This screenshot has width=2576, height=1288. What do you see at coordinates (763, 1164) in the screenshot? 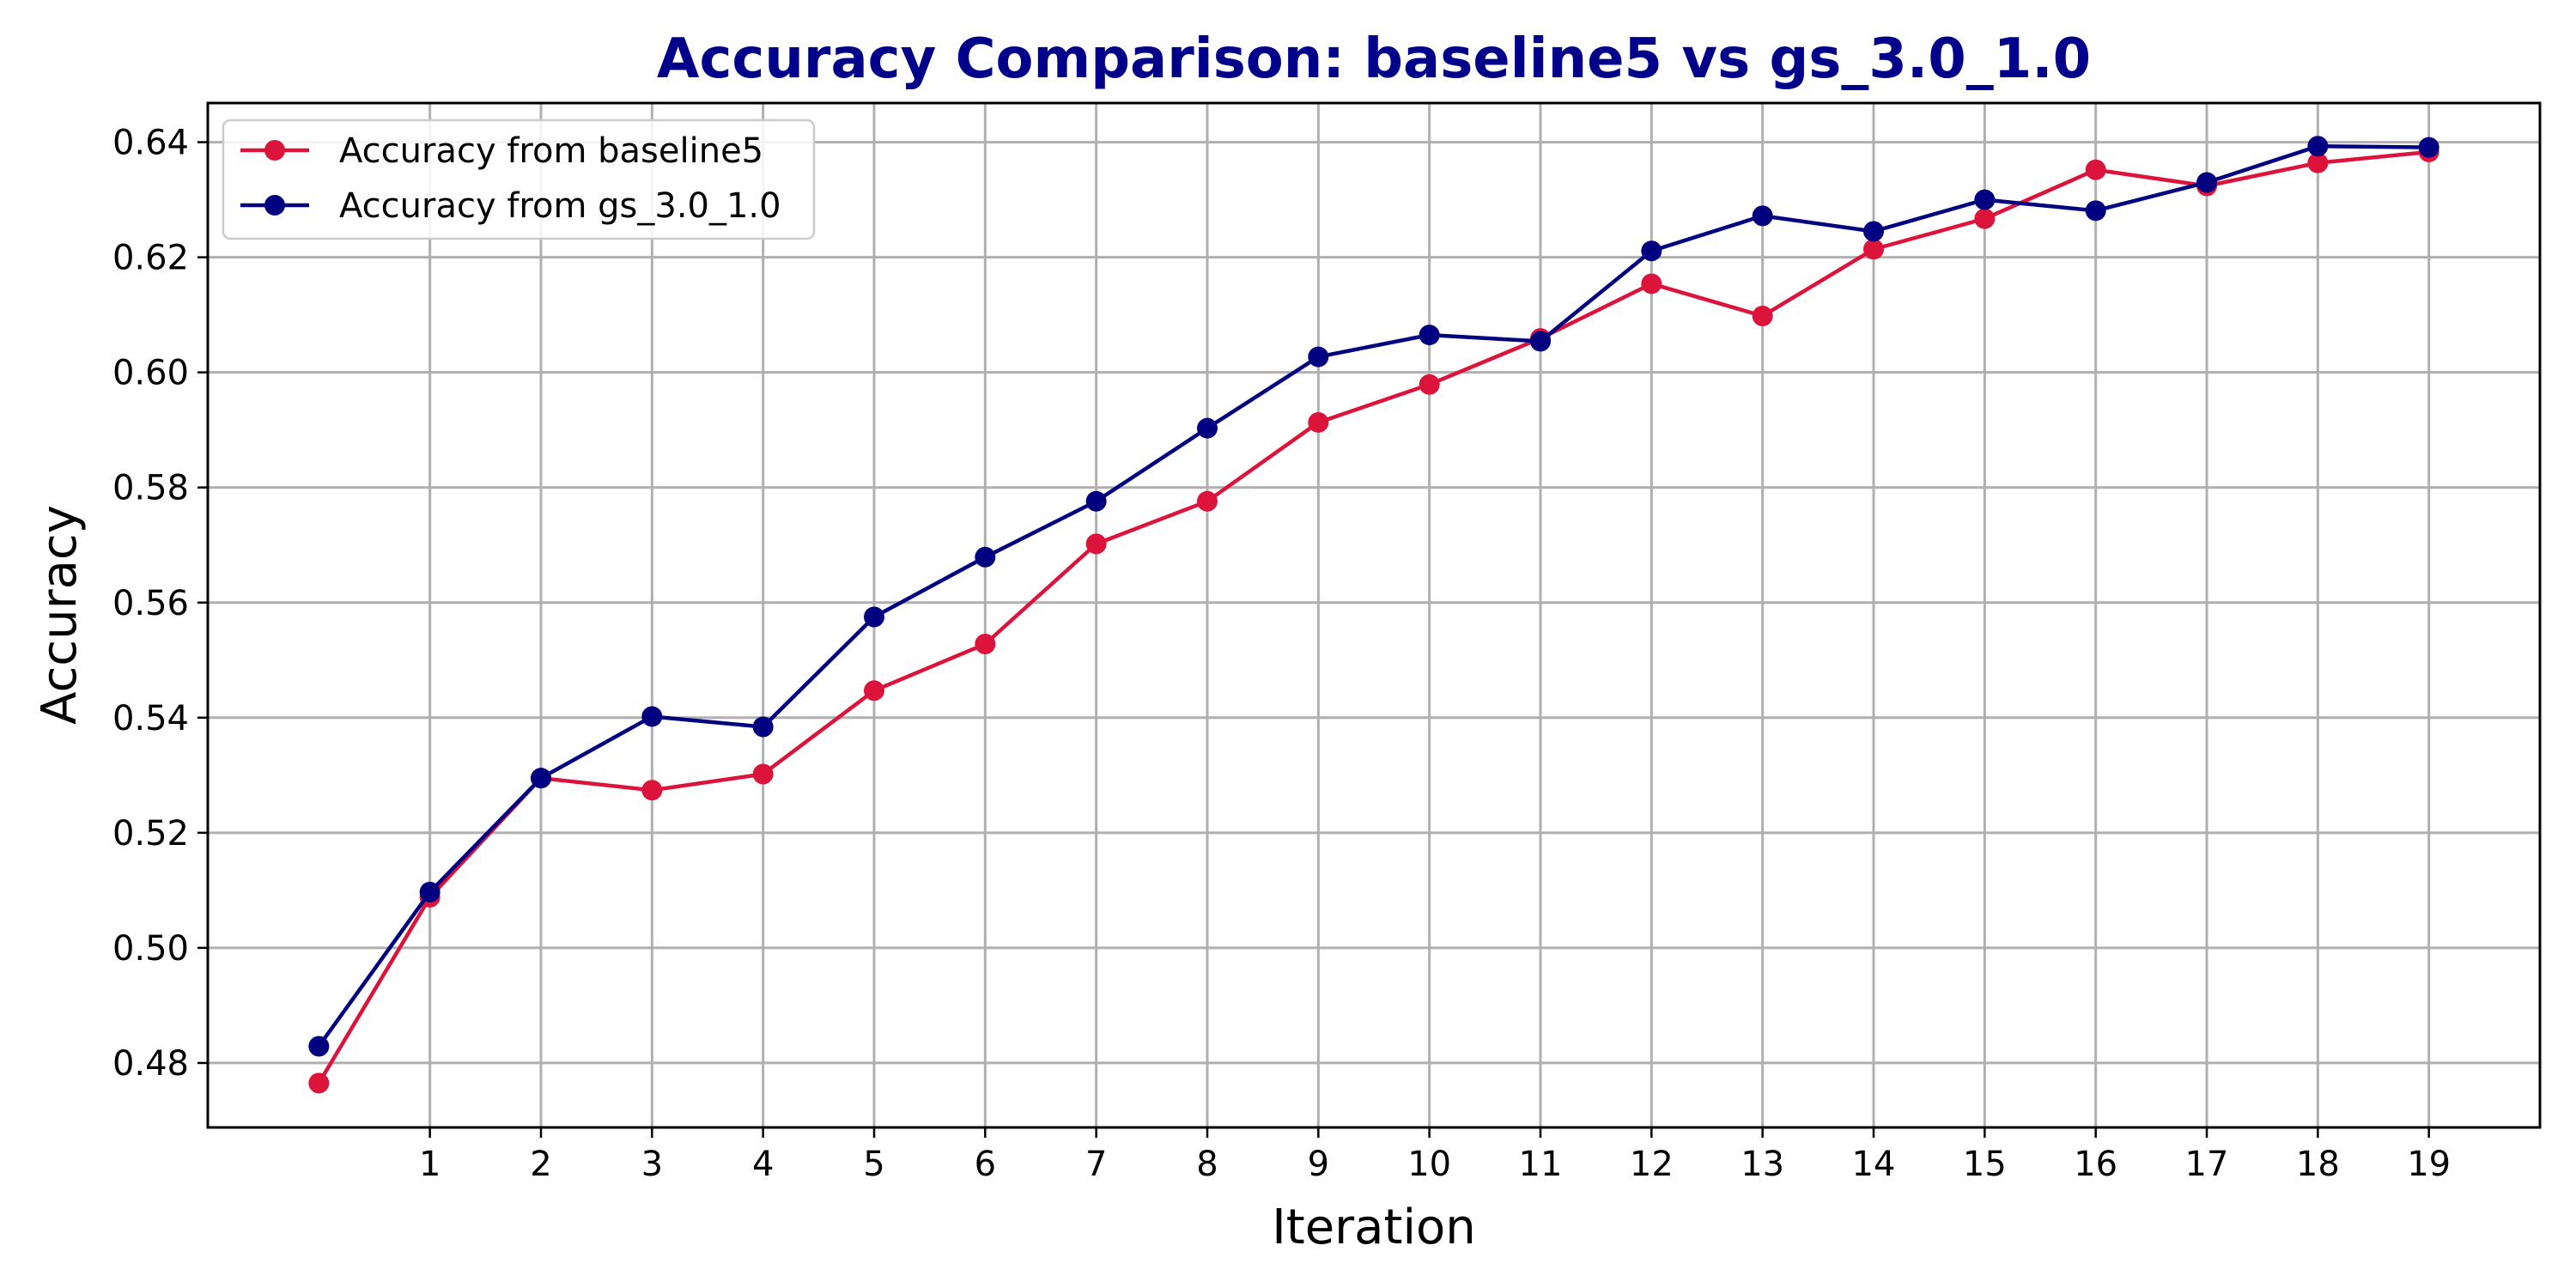
I see `x-tick-label: 4` at bounding box center [763, 1164].